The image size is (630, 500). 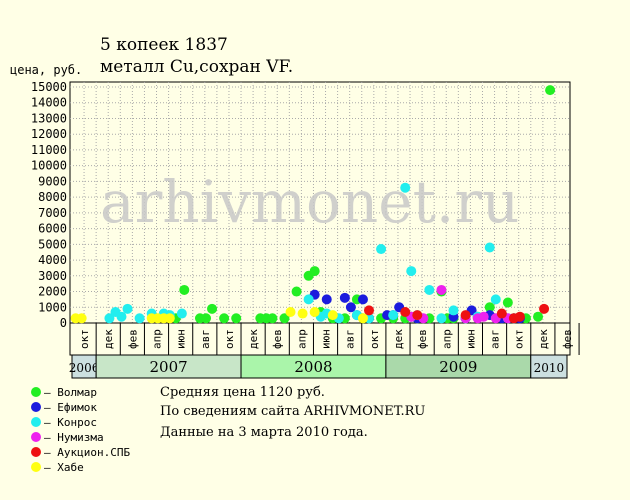 I want to click on chart-subtitle: металл Cu,сохран VF., so click(x=196, y=67).